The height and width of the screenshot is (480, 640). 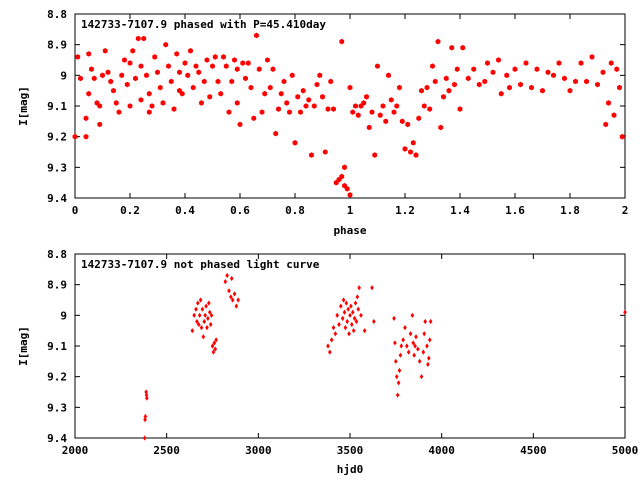 What do you see at coordinates (258, 450) in the screenshot?
I see `x-tick-label: 3000` at bounding box center [258, 450].